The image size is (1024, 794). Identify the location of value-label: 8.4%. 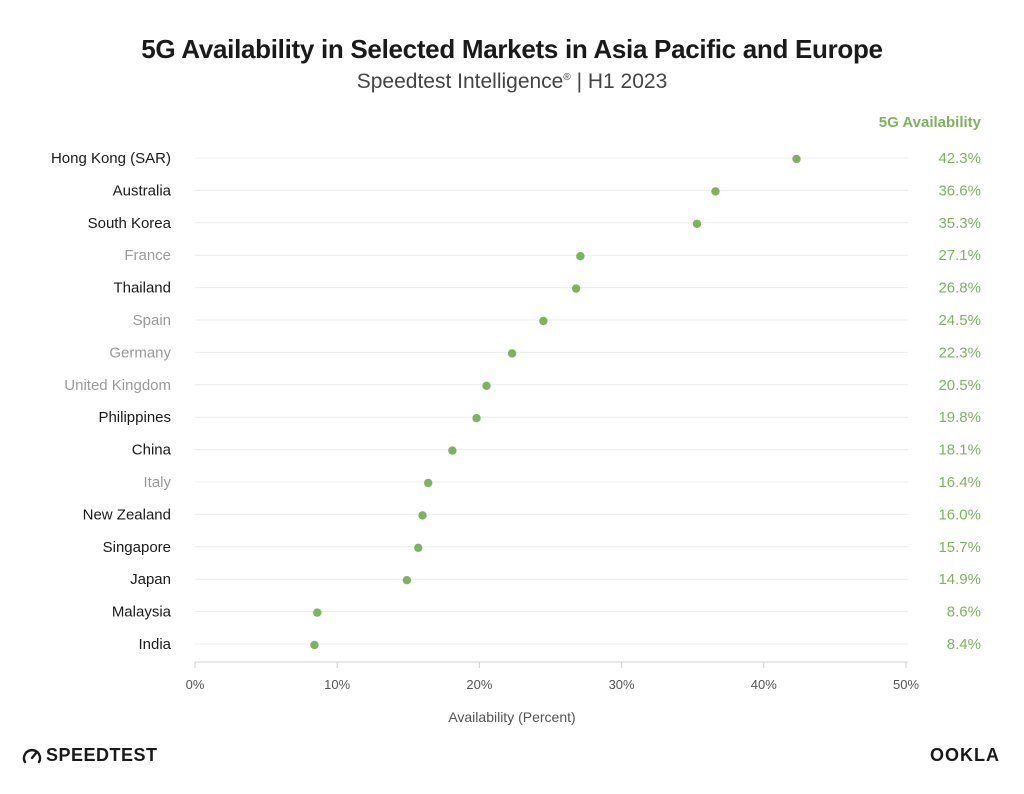
(964, 644).